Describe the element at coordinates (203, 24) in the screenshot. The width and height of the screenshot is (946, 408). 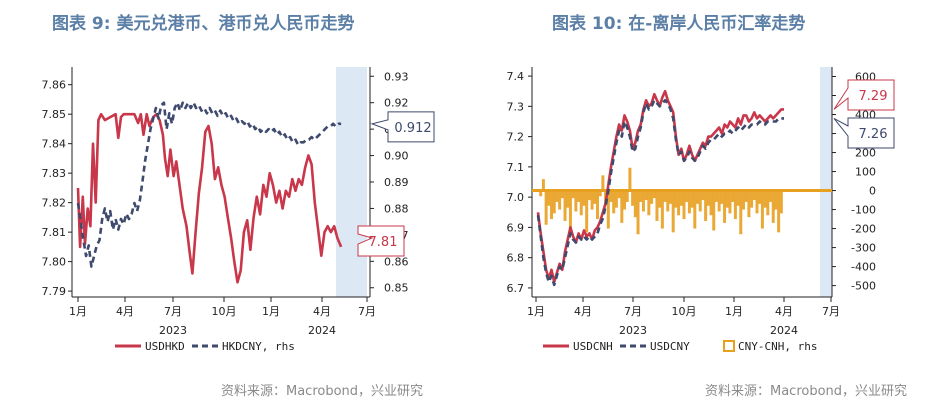
I see `left-chart-title: 图表 9: 美元兑港币、港币兑人民币走势` at that location.